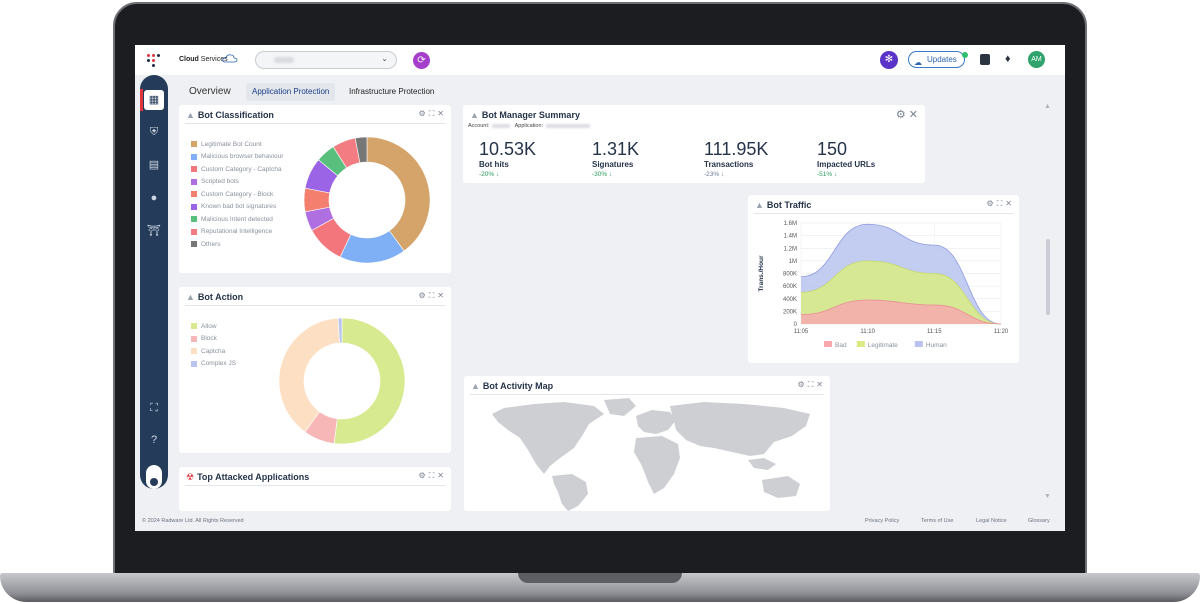 The image size is (1200, 604). What do you see at coordinates (154, 100) in the screenshot?
I see `sidebar-item-dashboard: ▦` at bounding box center [154, 100].